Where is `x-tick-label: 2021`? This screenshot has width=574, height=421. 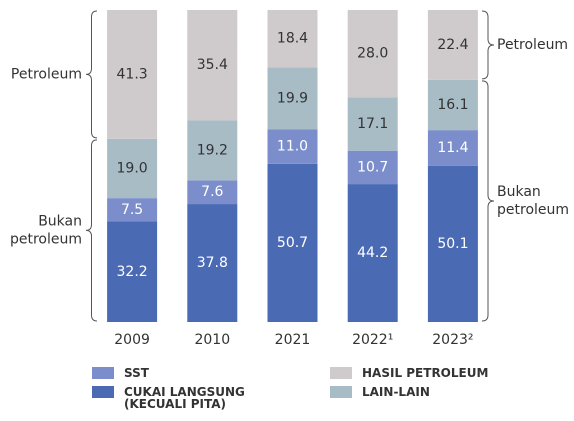
x-tick-label: 2021 is located at coordinates (293, 340).